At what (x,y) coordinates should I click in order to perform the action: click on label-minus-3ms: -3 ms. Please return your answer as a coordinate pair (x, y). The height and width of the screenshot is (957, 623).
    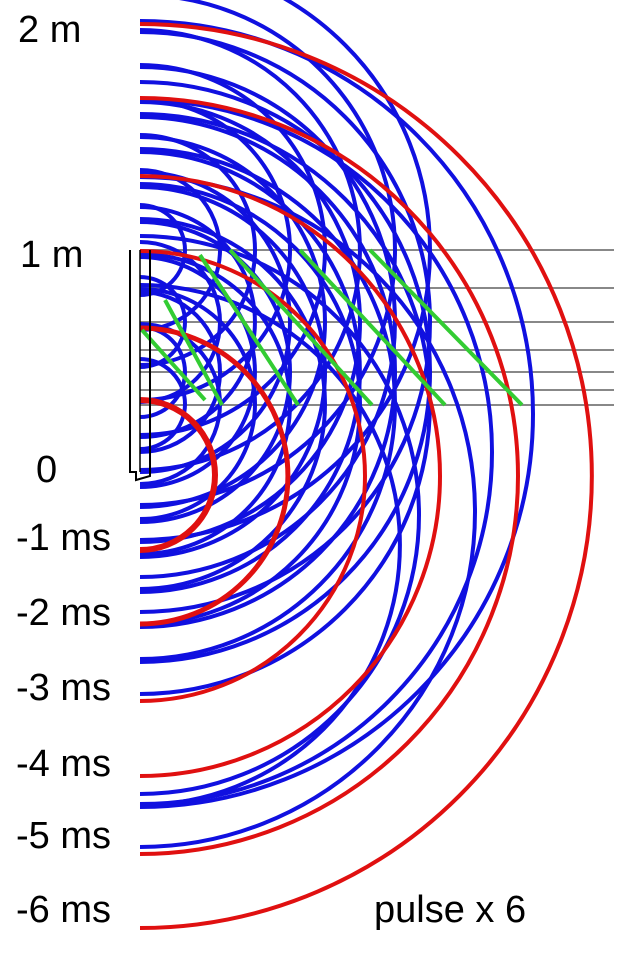
    Looking at the image, I should click on (63, 688).